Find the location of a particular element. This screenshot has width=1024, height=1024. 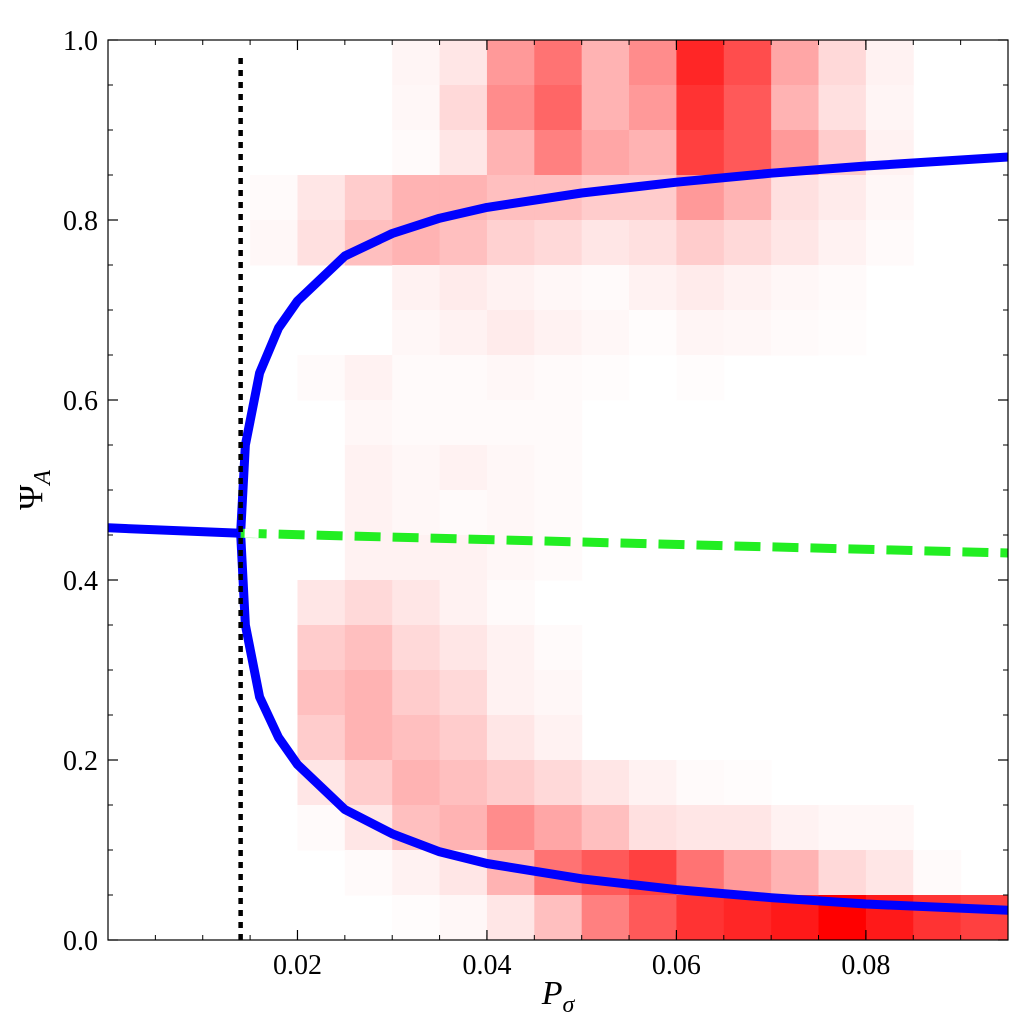

x-tick-label: 0.08 is located at coordinates (865, 965).